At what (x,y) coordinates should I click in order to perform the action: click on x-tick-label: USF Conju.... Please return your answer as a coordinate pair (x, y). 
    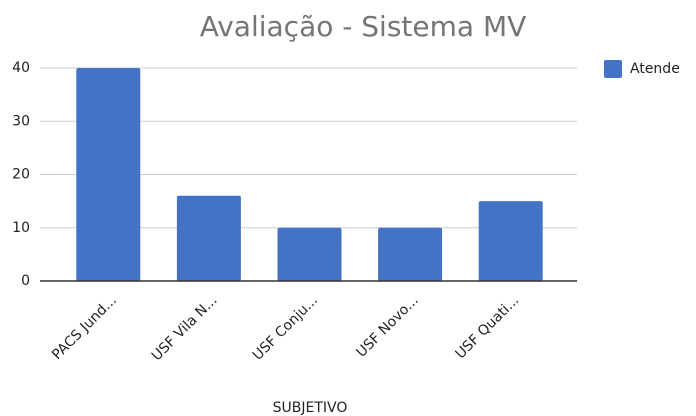
    Looking at the image, I should click on (285, 327).